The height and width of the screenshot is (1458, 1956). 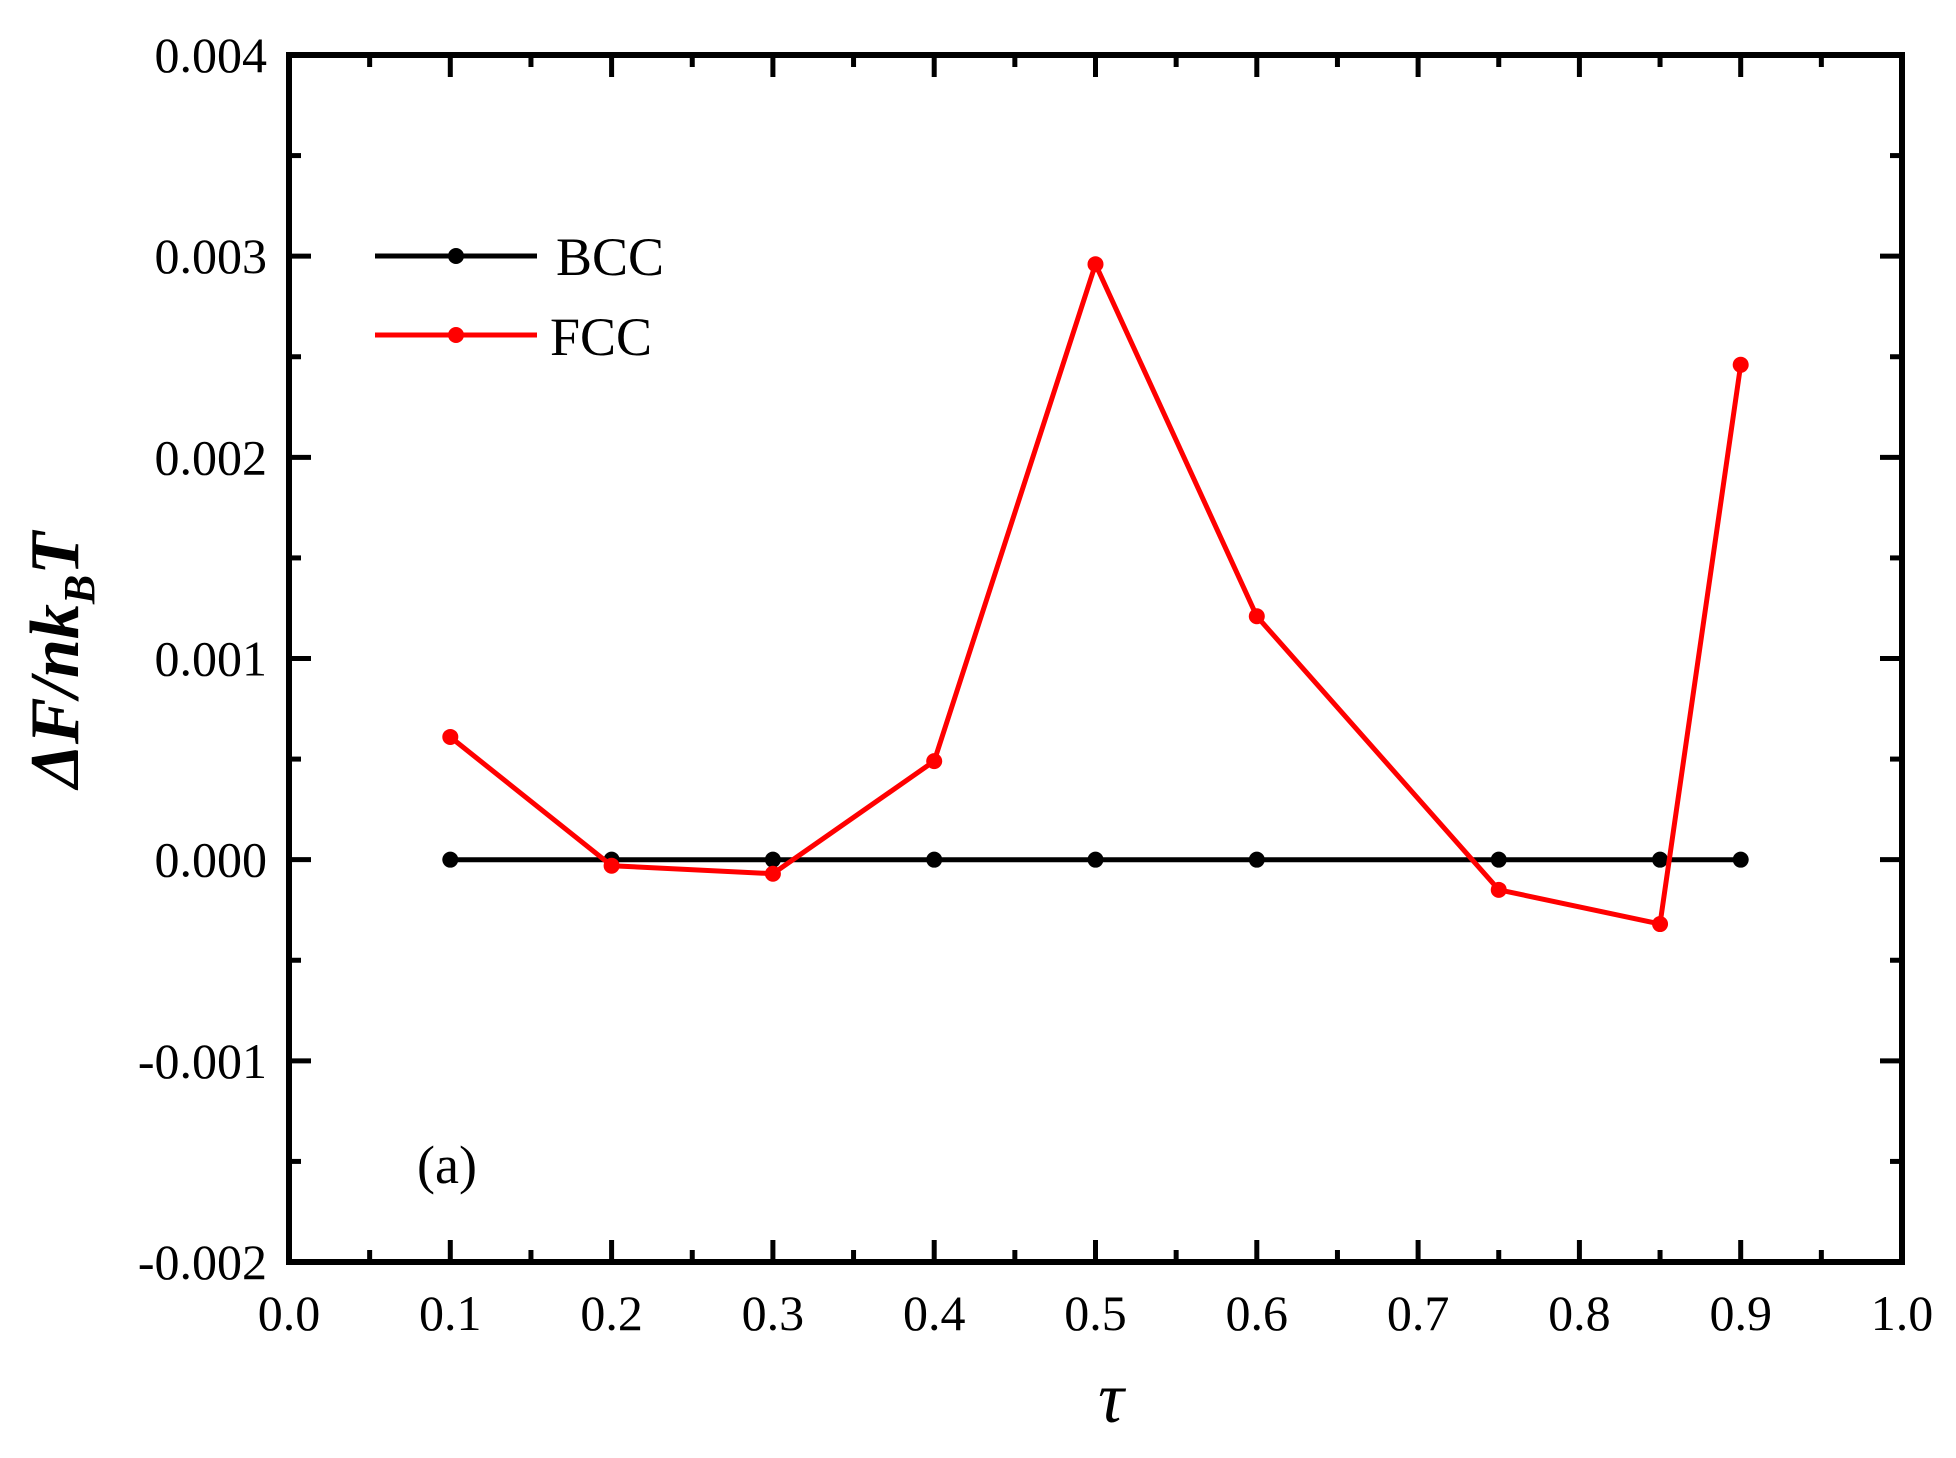 I want to click on y-axis-title-subscript: B, so click(x=79, y=590).